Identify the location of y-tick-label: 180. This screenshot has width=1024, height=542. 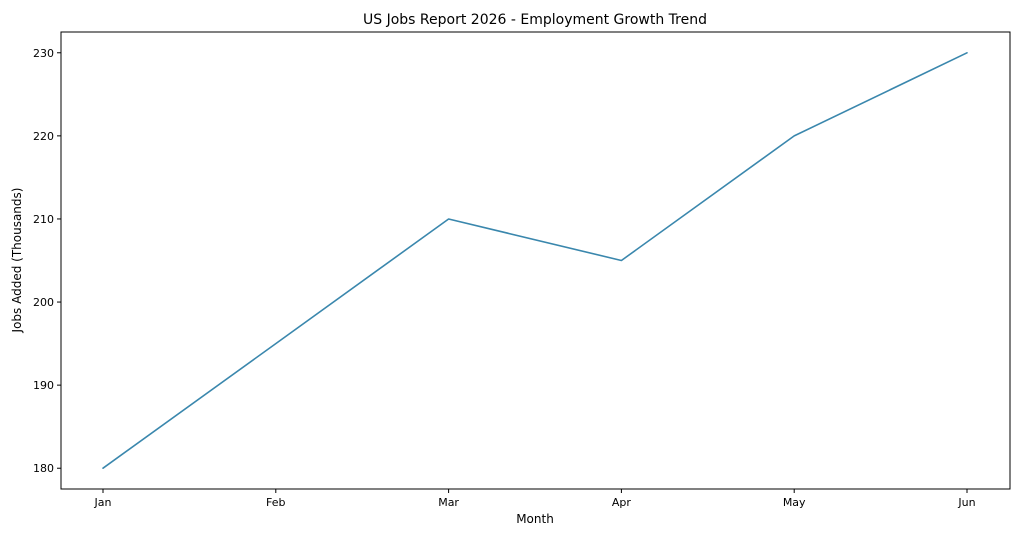
(43, 468).